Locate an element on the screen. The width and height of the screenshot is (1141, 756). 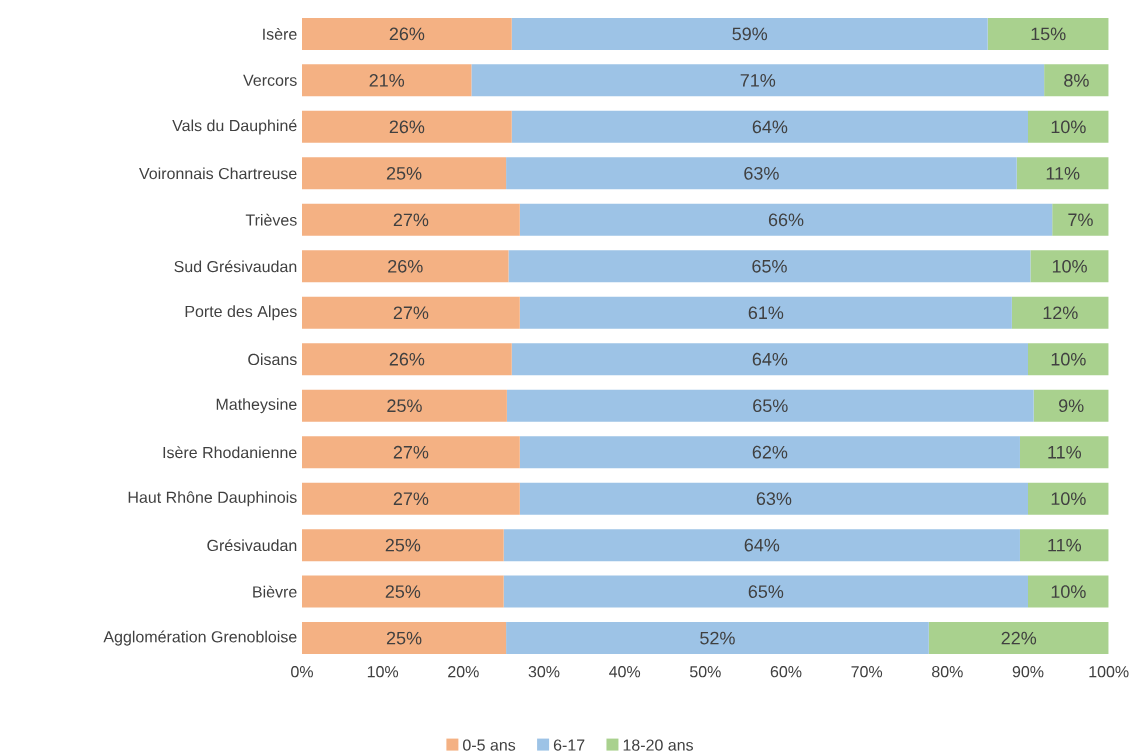
x-tick-label: 40% is located at coordinates (625, 672).